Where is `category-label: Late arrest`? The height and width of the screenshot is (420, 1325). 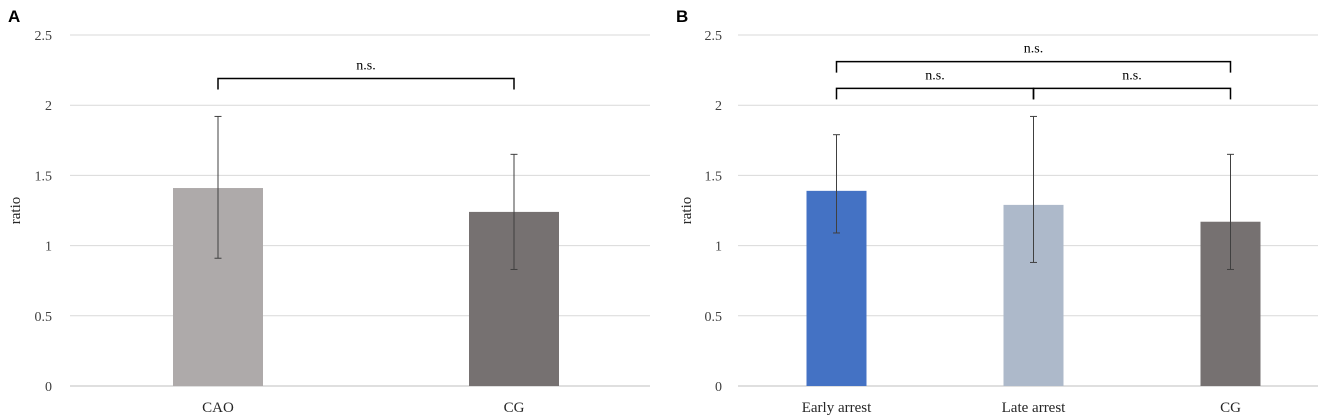 category-label: Late arrest is located at coordinates (1034, 408).